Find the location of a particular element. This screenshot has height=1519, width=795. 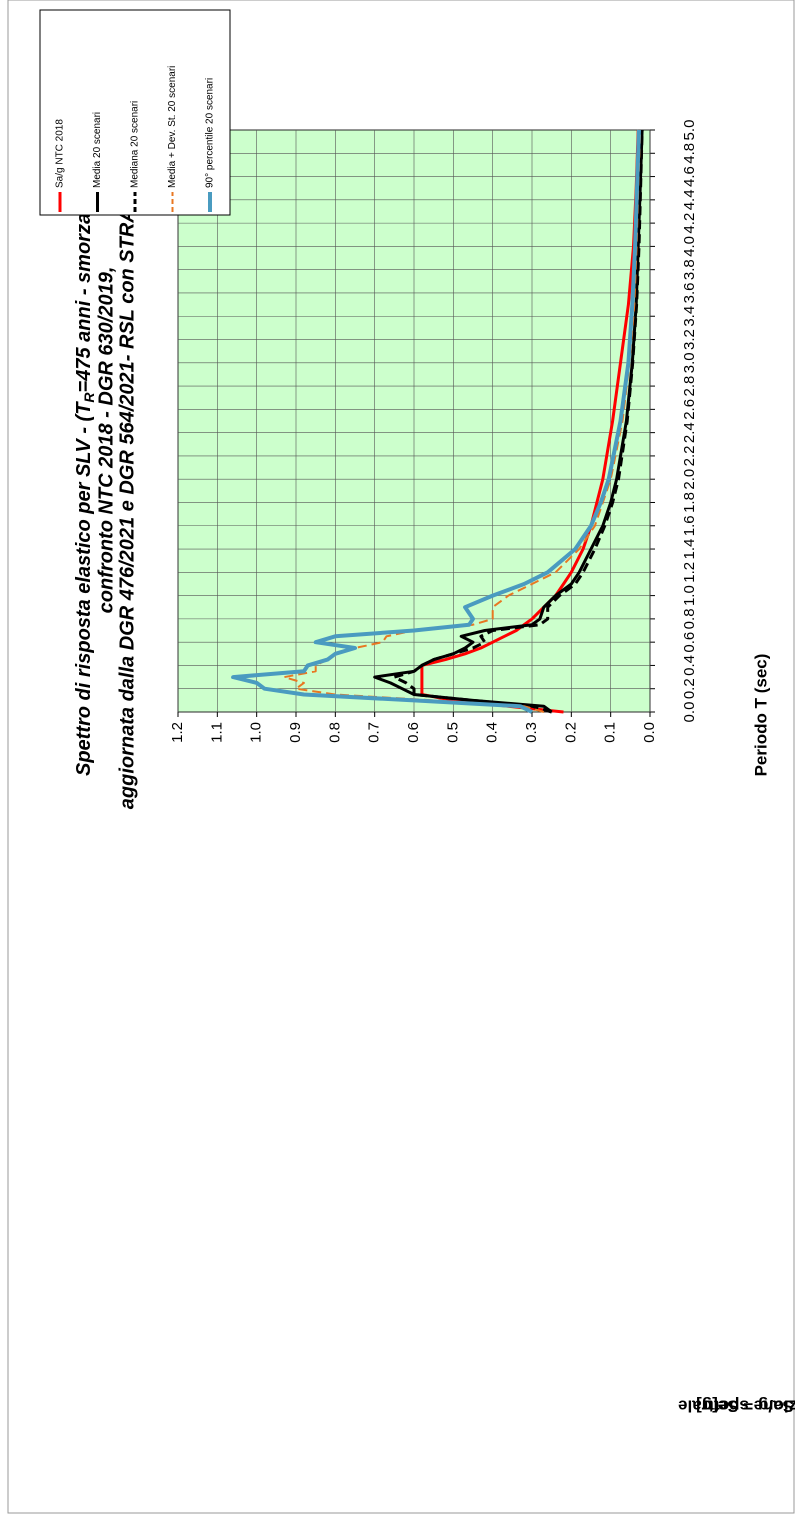

y-tick-label: 0.8 is located at coordinates (334, 732).